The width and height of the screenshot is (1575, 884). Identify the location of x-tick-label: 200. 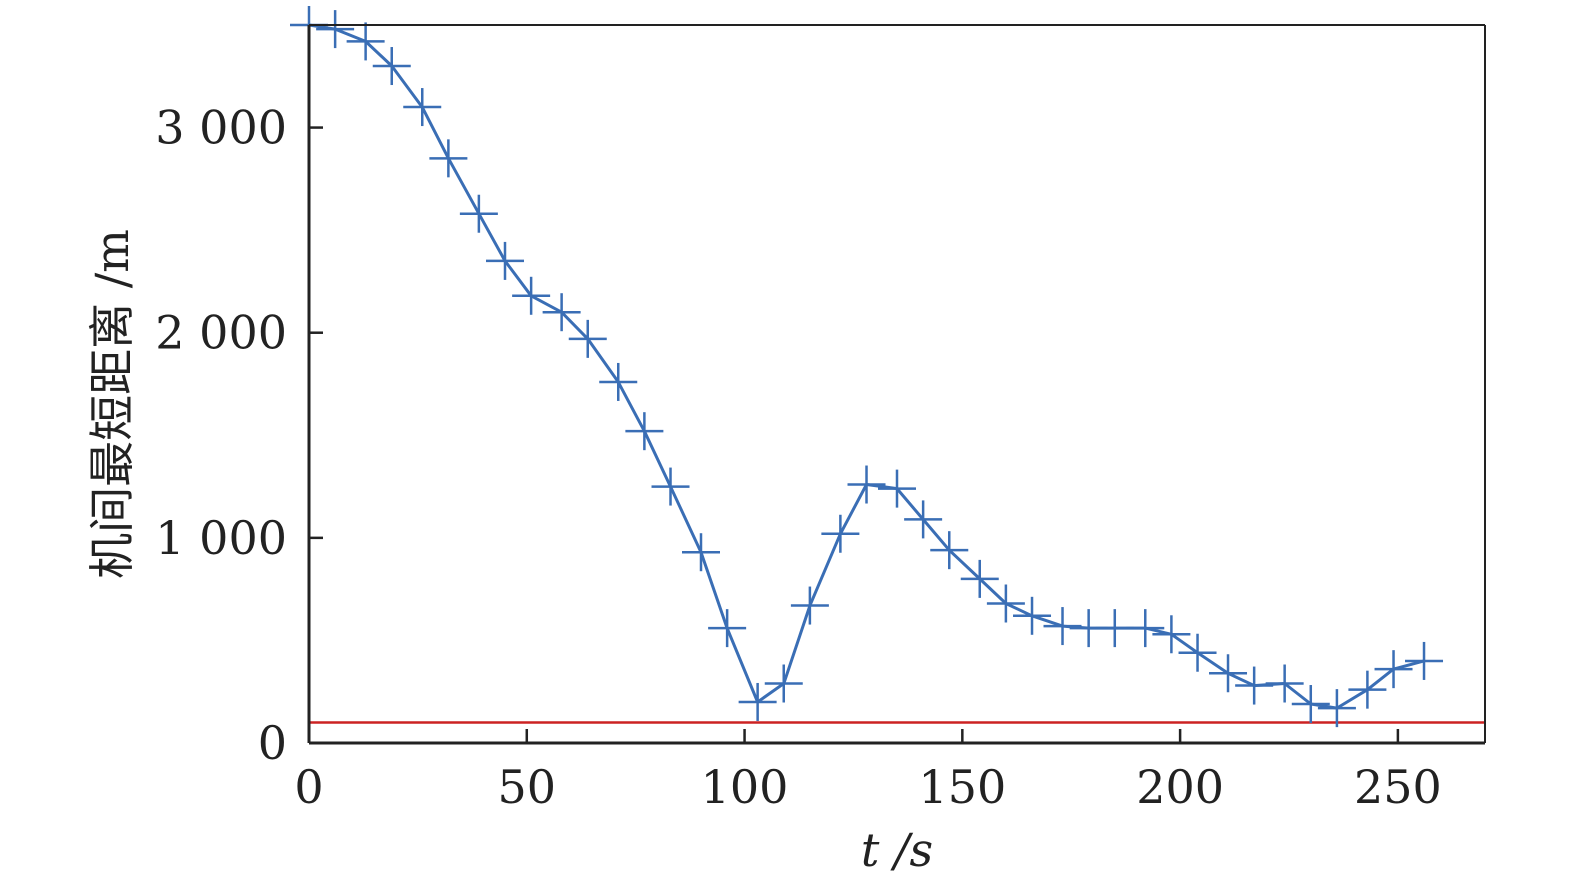
(1180, 787).